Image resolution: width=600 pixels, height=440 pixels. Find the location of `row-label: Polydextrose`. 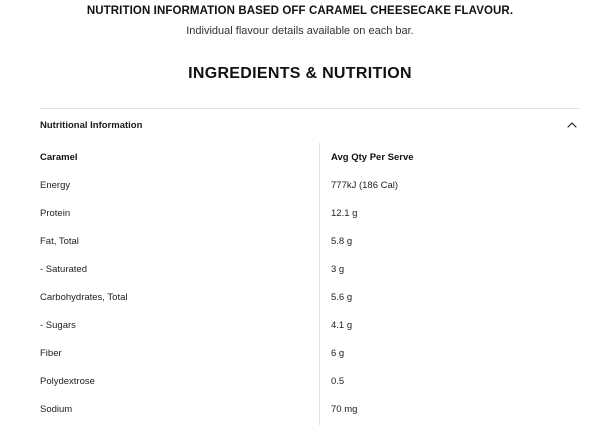

row-label: Polydextrose is located at coordinates (67, 381).